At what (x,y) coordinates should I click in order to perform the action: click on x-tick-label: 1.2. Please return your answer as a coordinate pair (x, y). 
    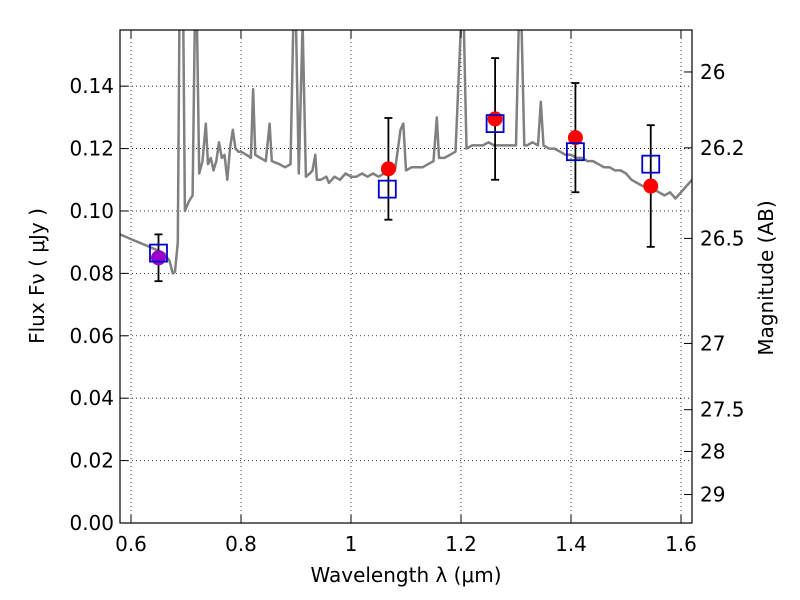
    Looking at the image, I should click on (461, 544).